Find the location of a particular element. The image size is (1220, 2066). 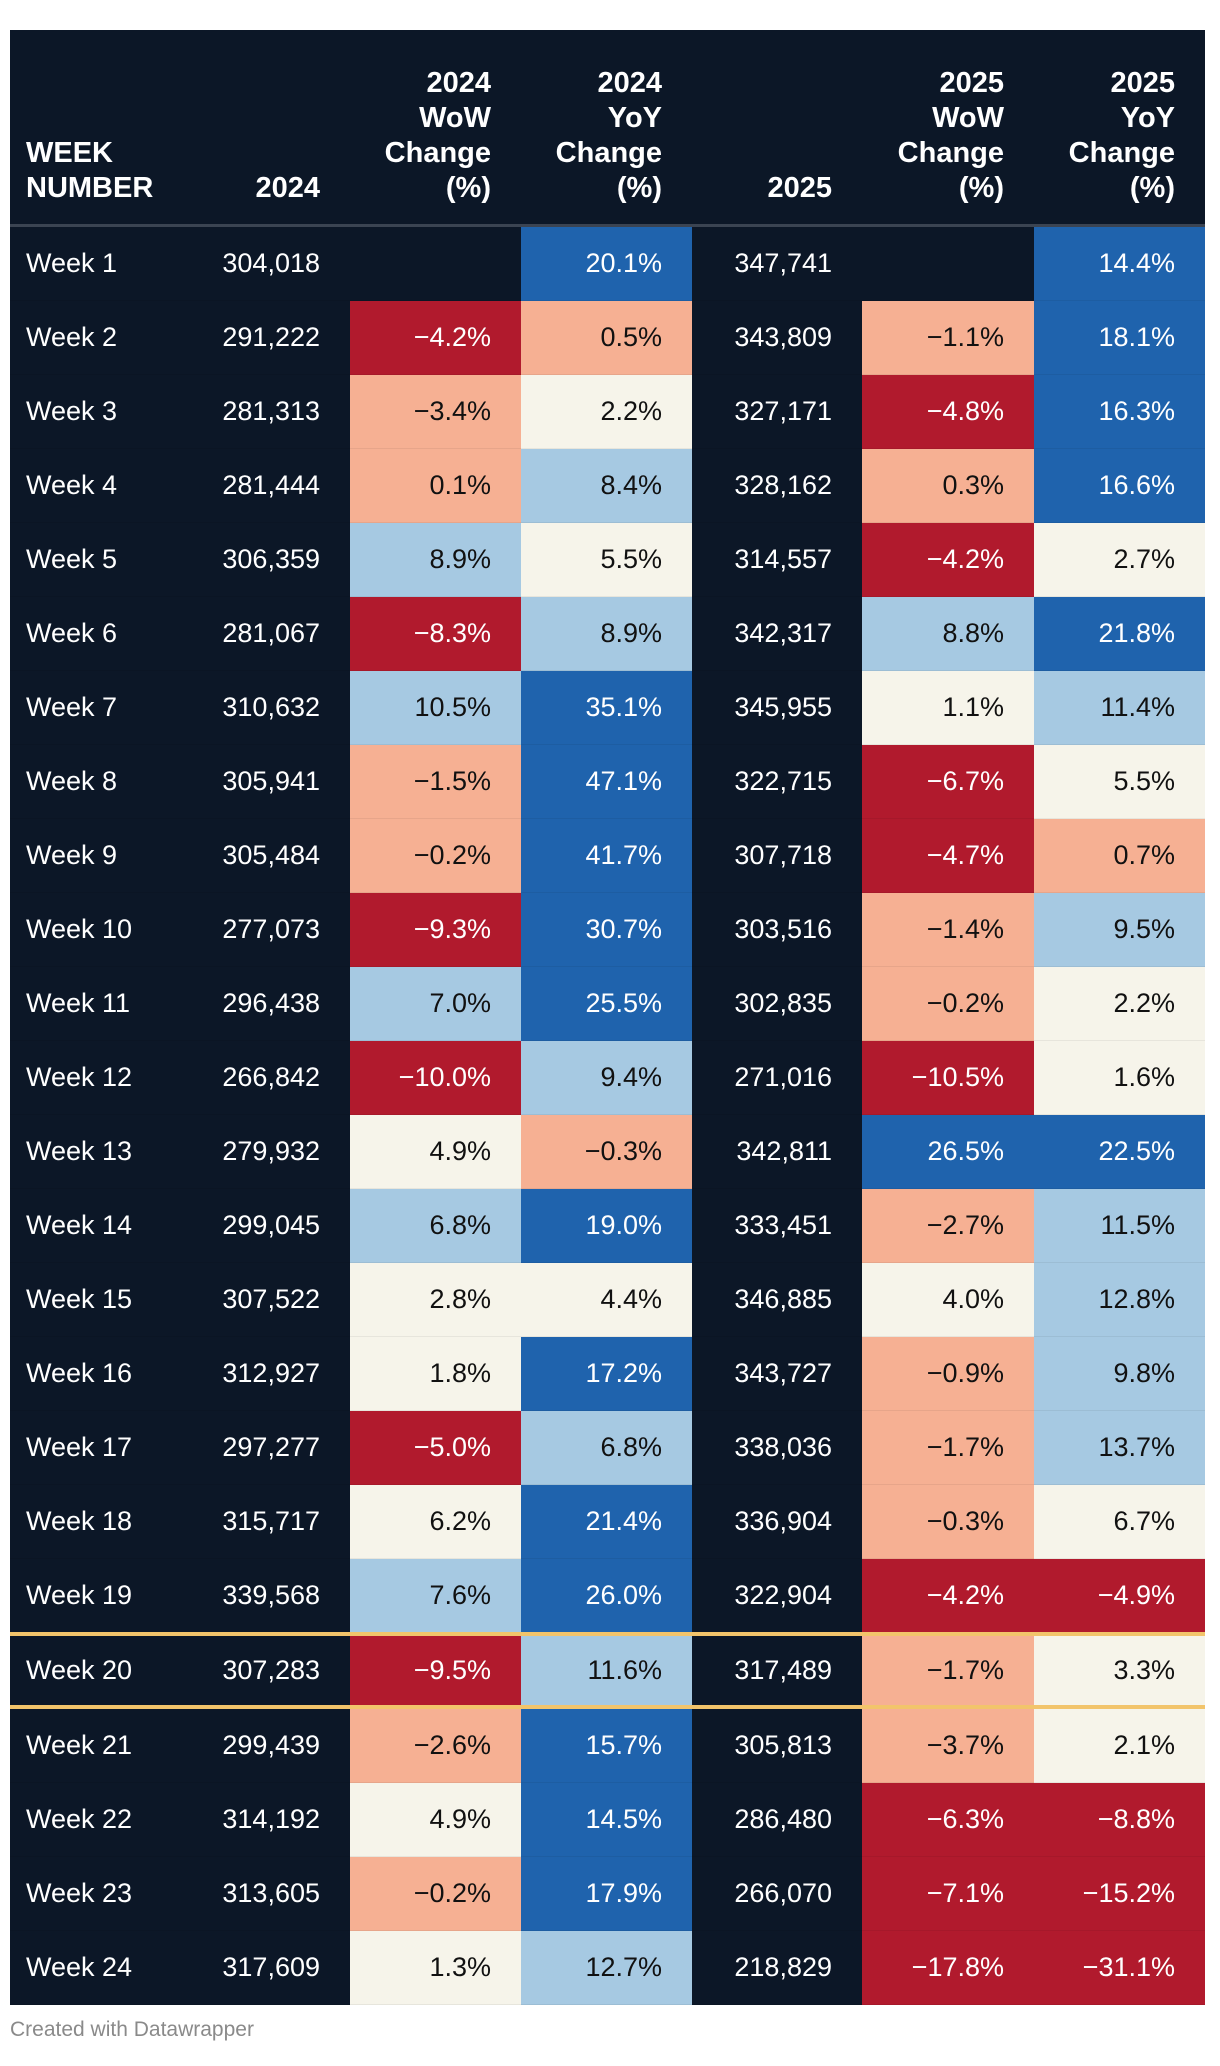

yoy-2024-cell: 8.4% is located at coordinates (606, 485).